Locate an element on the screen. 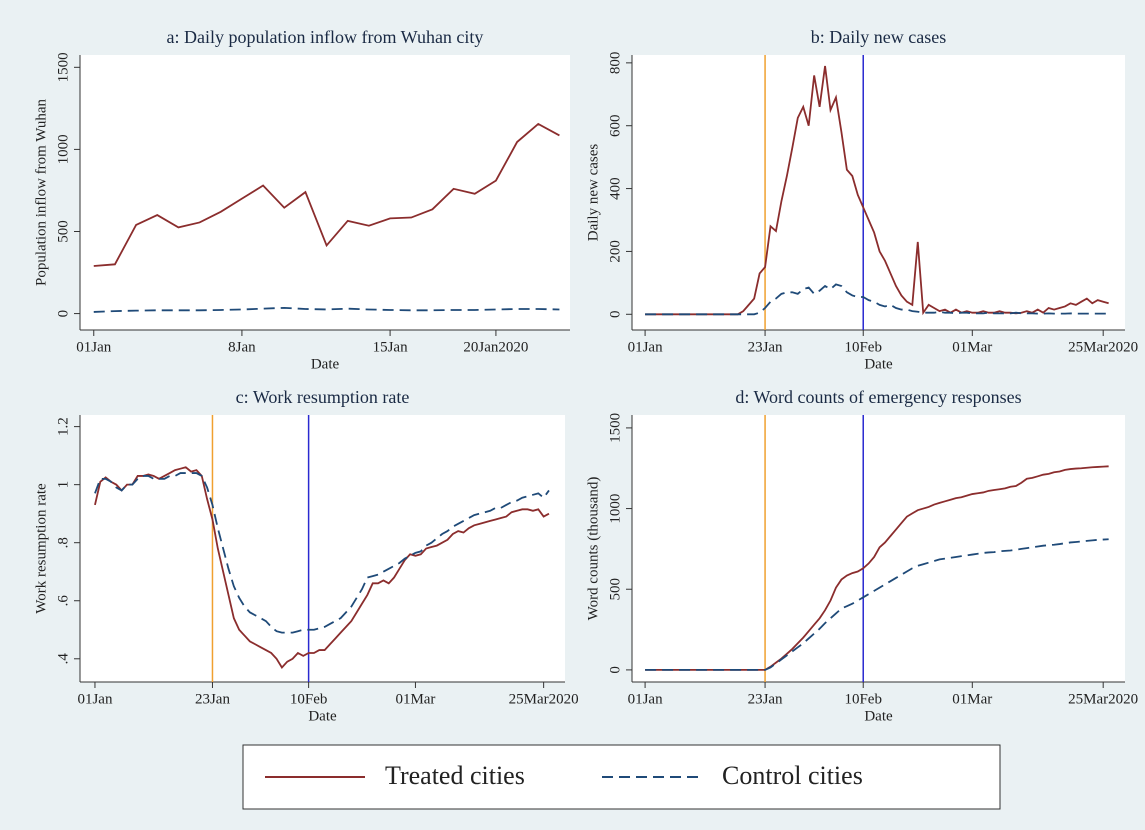  y-tick-label: 800 is located at coordinates (615, 63).